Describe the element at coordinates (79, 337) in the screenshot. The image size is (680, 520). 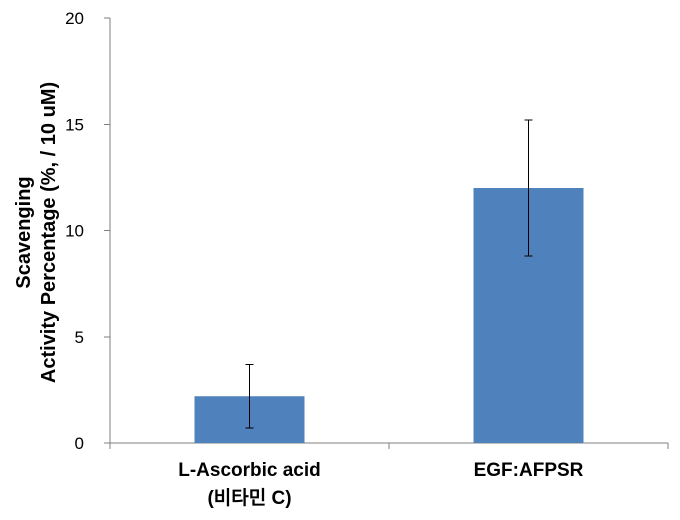
I see `y-tick-label-1: 5` at that location.